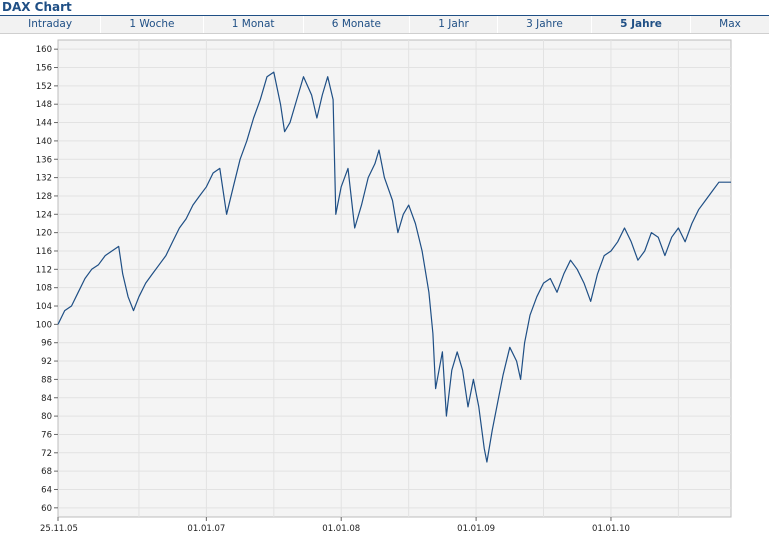 Image resolution: width=769 pixels, height=551 pixels. Describe the element at coordinates (44, 179) in the screenshot. I see `y-tick-label: 132` at that location.